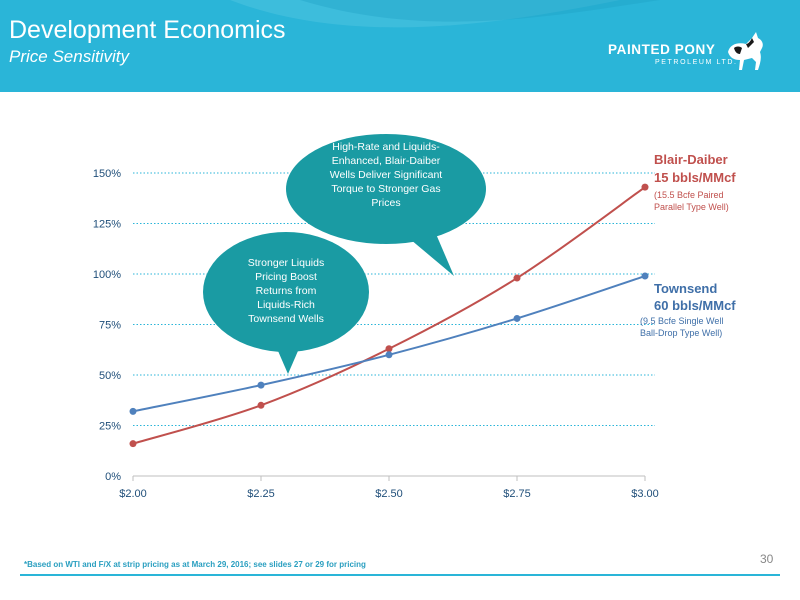 The height and width of the screenshot is (600, 800). What do you see at coordinates (69, 56) in the screenshot?
I see `page-subtitle: Price Sensitivity` at bounding box center [69, 56].